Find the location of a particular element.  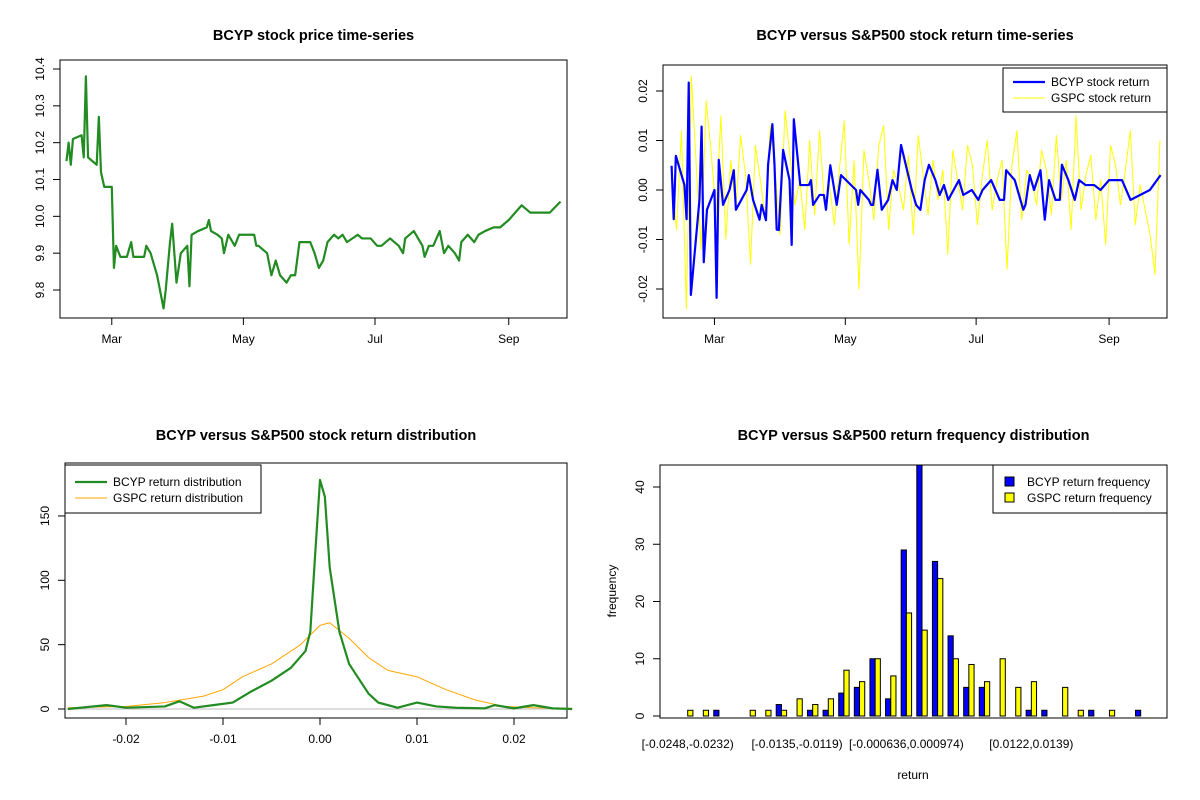

legend-label: GSPC return frequency is located at coordinates (1089, 498).